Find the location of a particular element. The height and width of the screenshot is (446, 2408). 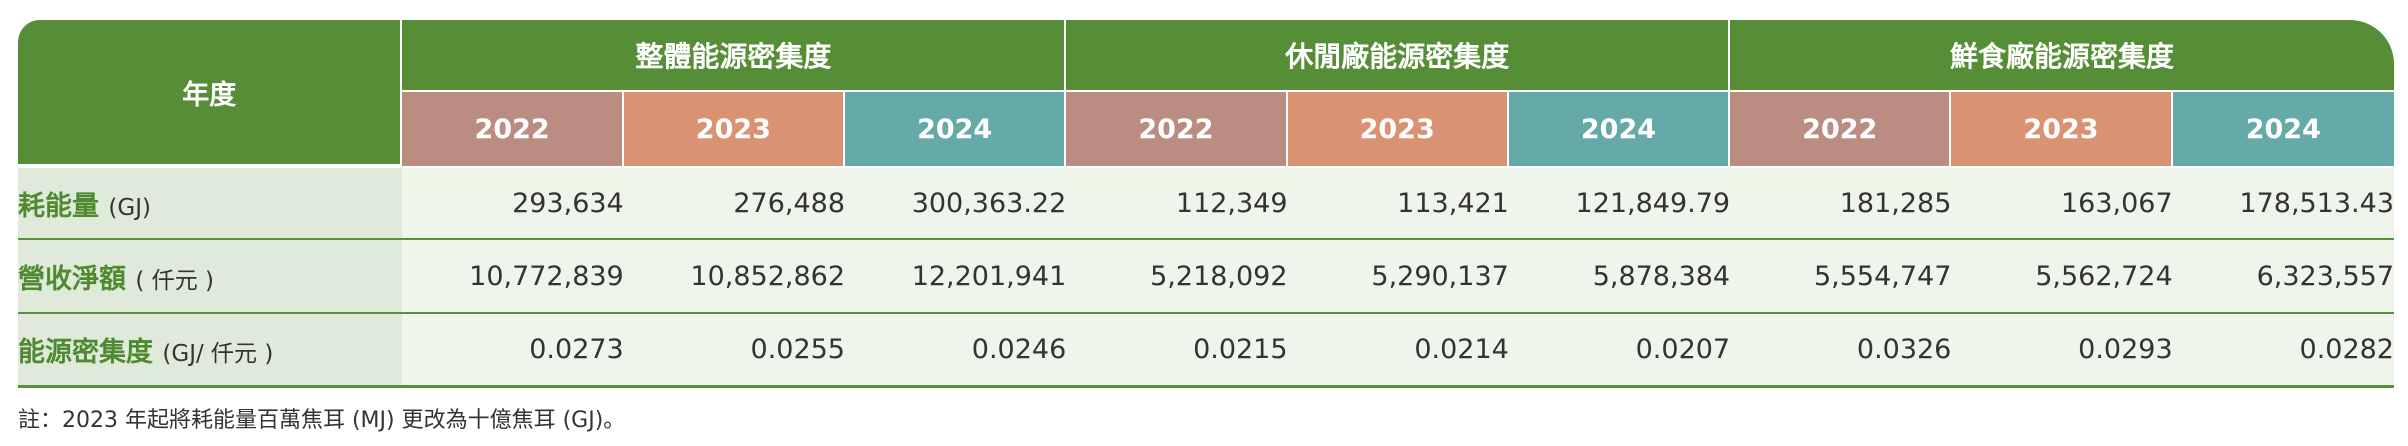

table-cell: 112,349 is located at coordinates (1177, 203).